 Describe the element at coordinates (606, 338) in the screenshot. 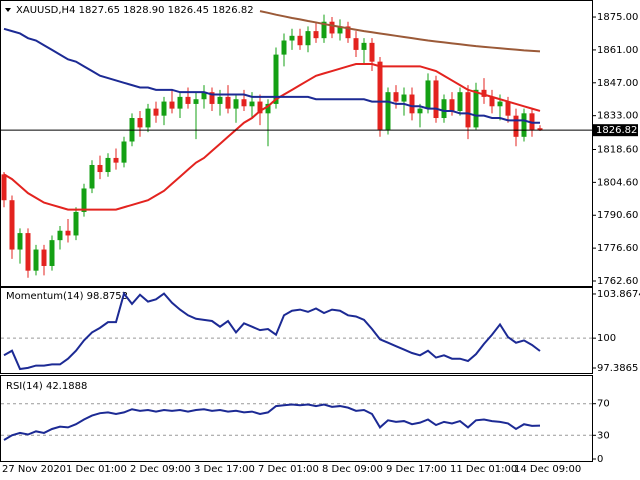

I see `y-tick-label: 100` at that location.